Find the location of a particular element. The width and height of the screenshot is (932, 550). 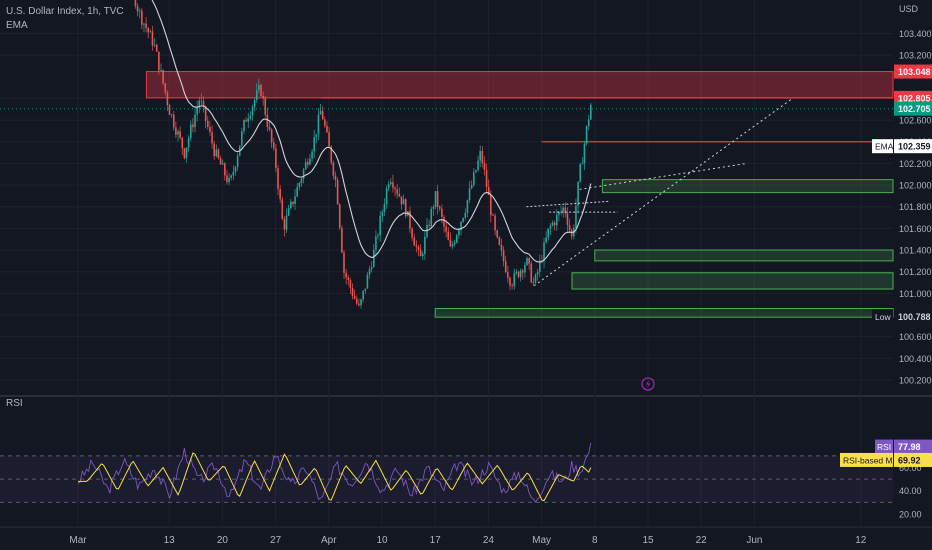

symbol-title: U.S. Dollar Index, 1h, TVC is located at coordinates (65, 11).